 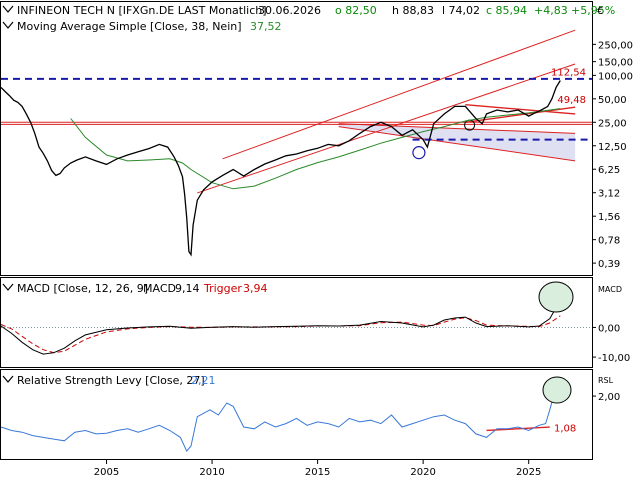 I want to click on y-tick-label: 12,50, so click(x=612, y=147).